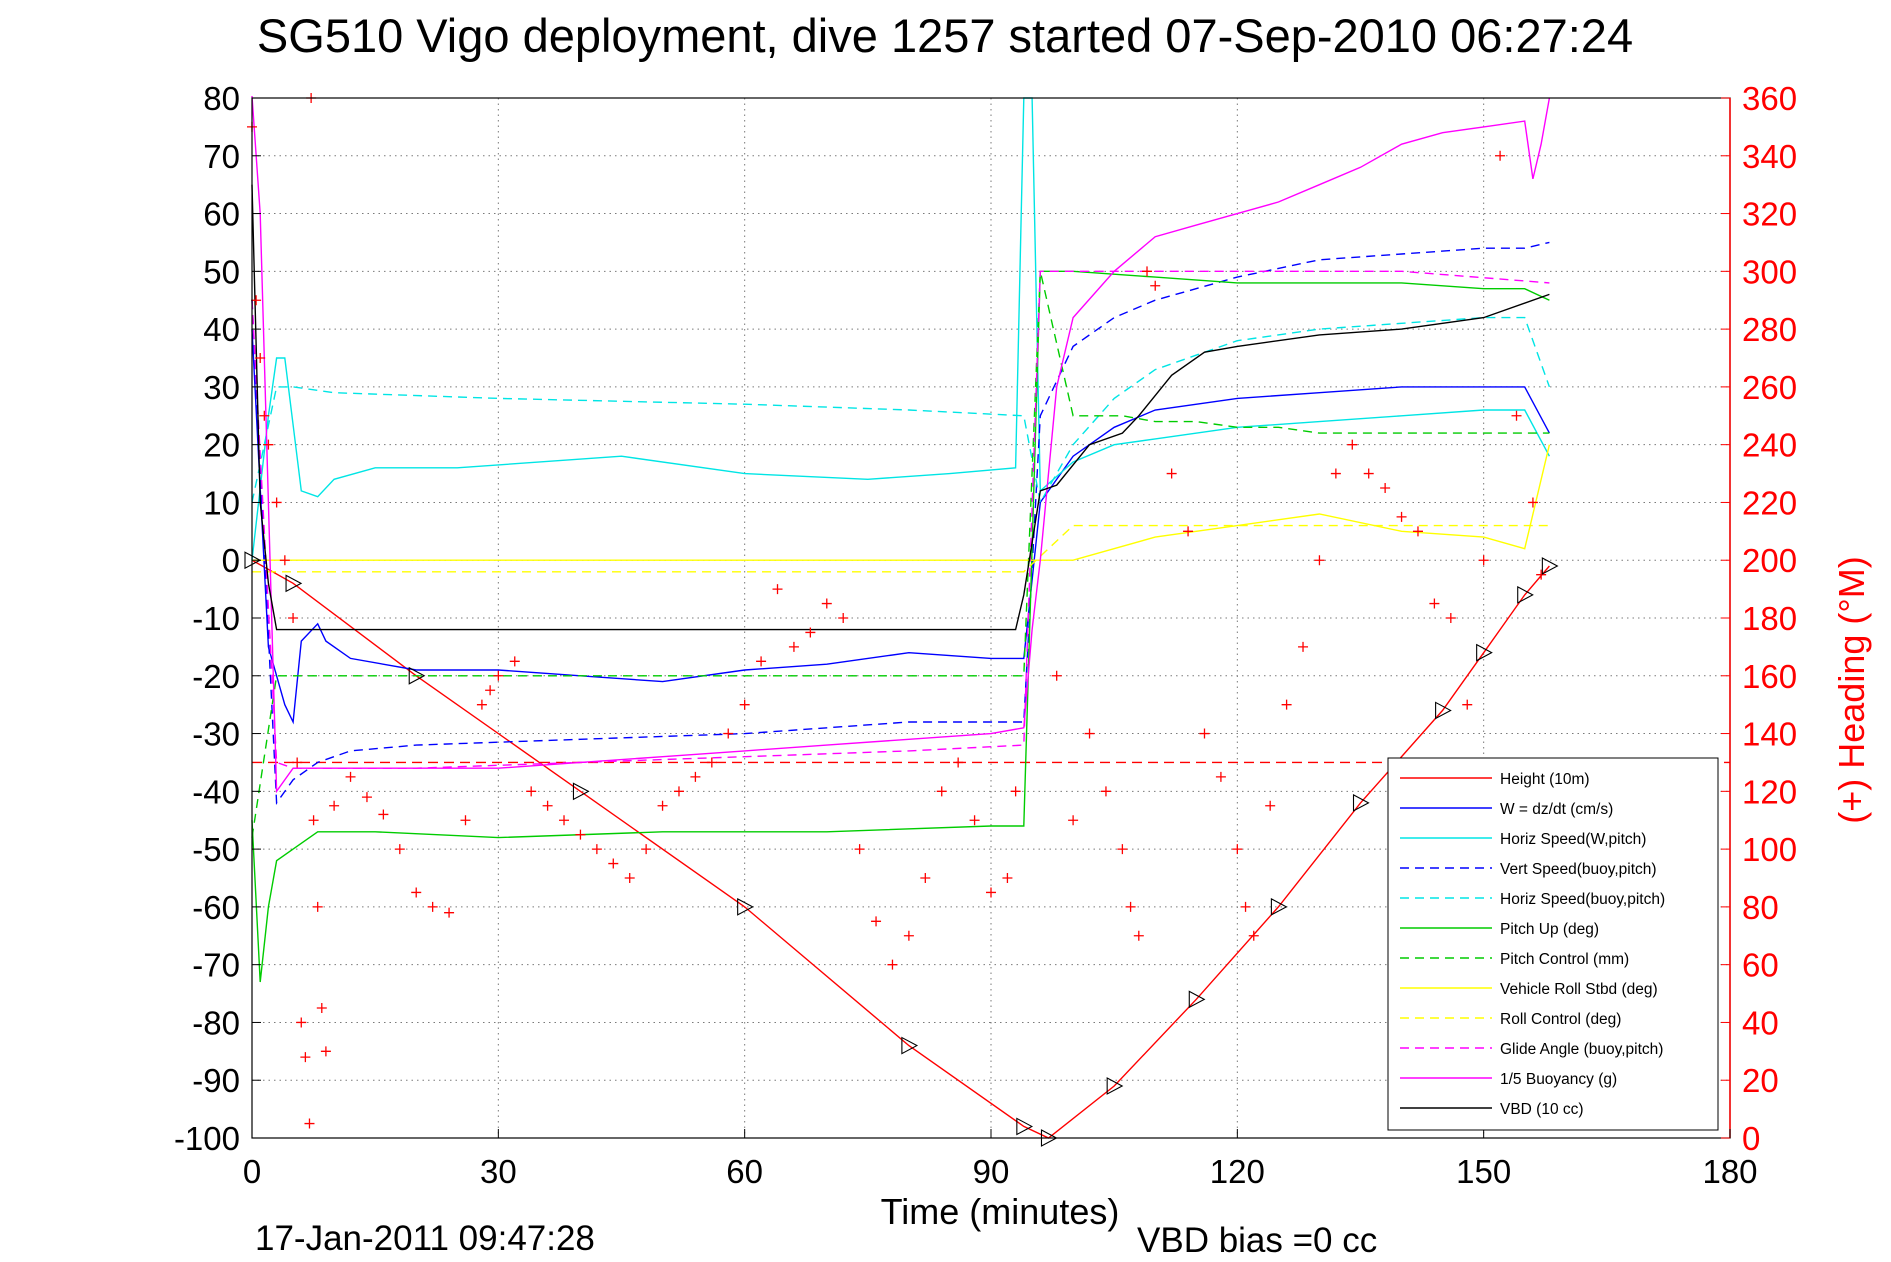 The image size is (1891, 1262). Describe the element at coordinates (1769, 734) in the screenshot. I see `y2-tick-label: 140` at that location.